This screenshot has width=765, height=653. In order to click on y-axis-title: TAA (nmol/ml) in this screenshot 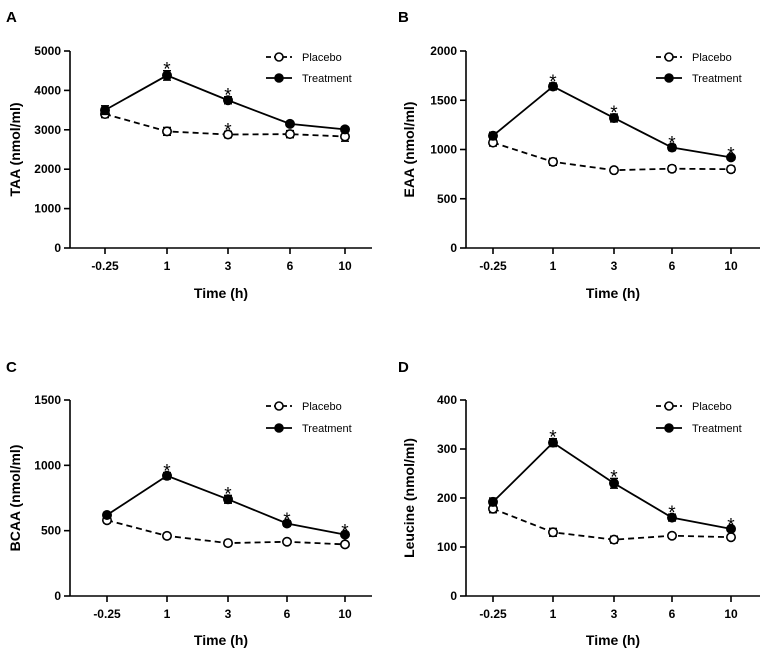, I will do `click(15, 149)`.